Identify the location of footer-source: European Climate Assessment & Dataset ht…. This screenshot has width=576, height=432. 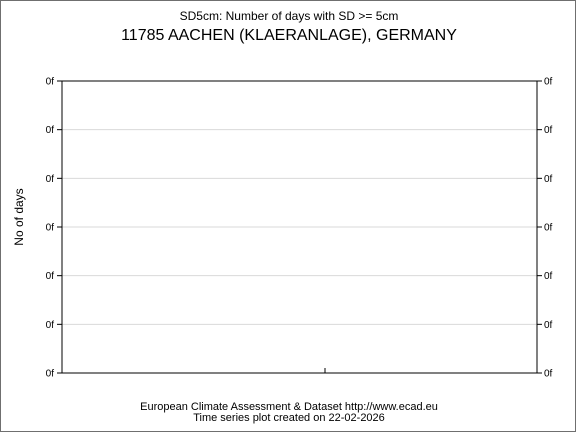
(289, 407).